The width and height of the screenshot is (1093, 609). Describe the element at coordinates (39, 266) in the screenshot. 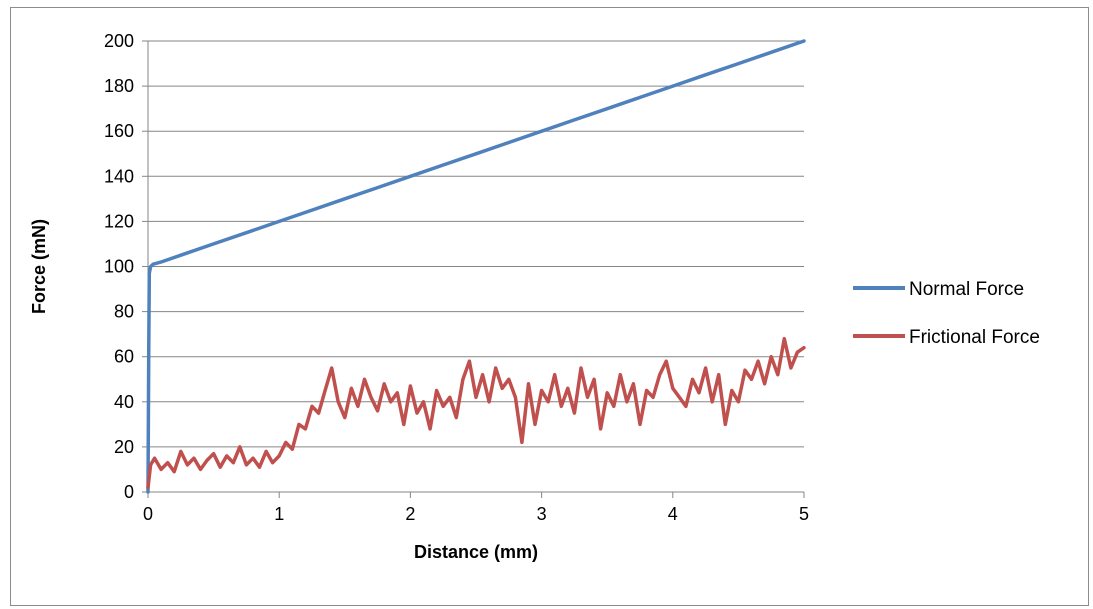

I see `y-axis-title: Force (mN)` at that location.